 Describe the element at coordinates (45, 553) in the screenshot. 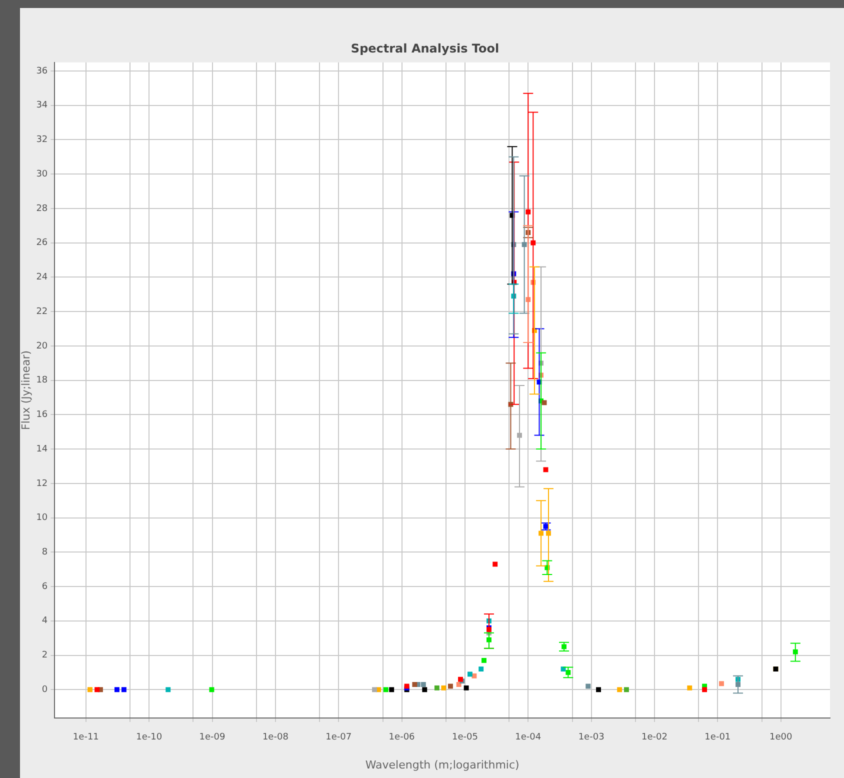

I see `y-tick-label: 8` at that location.